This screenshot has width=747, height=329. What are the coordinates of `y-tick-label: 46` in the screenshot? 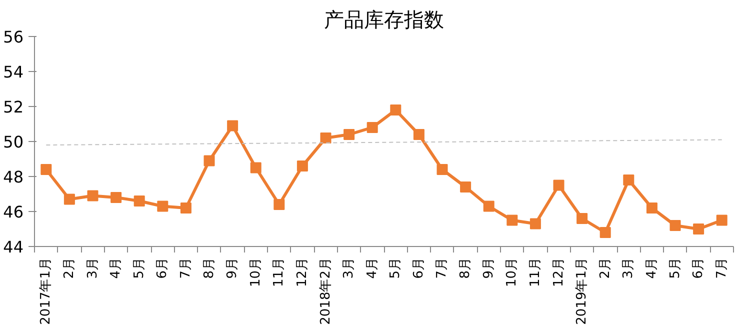 It's located at (13, 212).